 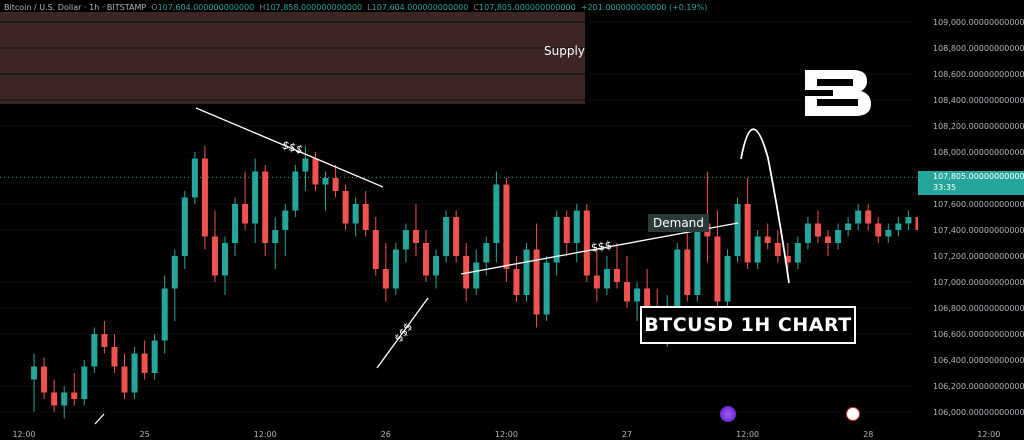 I want to click on liquidity-top-trendline, so click(x=289, y=147).